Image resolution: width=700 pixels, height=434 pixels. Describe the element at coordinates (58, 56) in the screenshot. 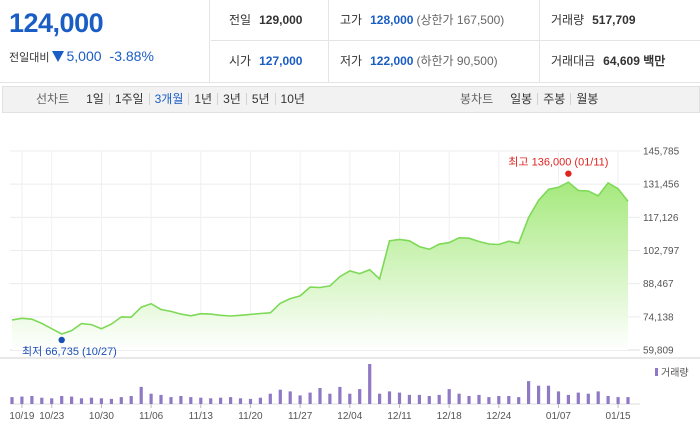

I see `down-triangle-icon` at that location.